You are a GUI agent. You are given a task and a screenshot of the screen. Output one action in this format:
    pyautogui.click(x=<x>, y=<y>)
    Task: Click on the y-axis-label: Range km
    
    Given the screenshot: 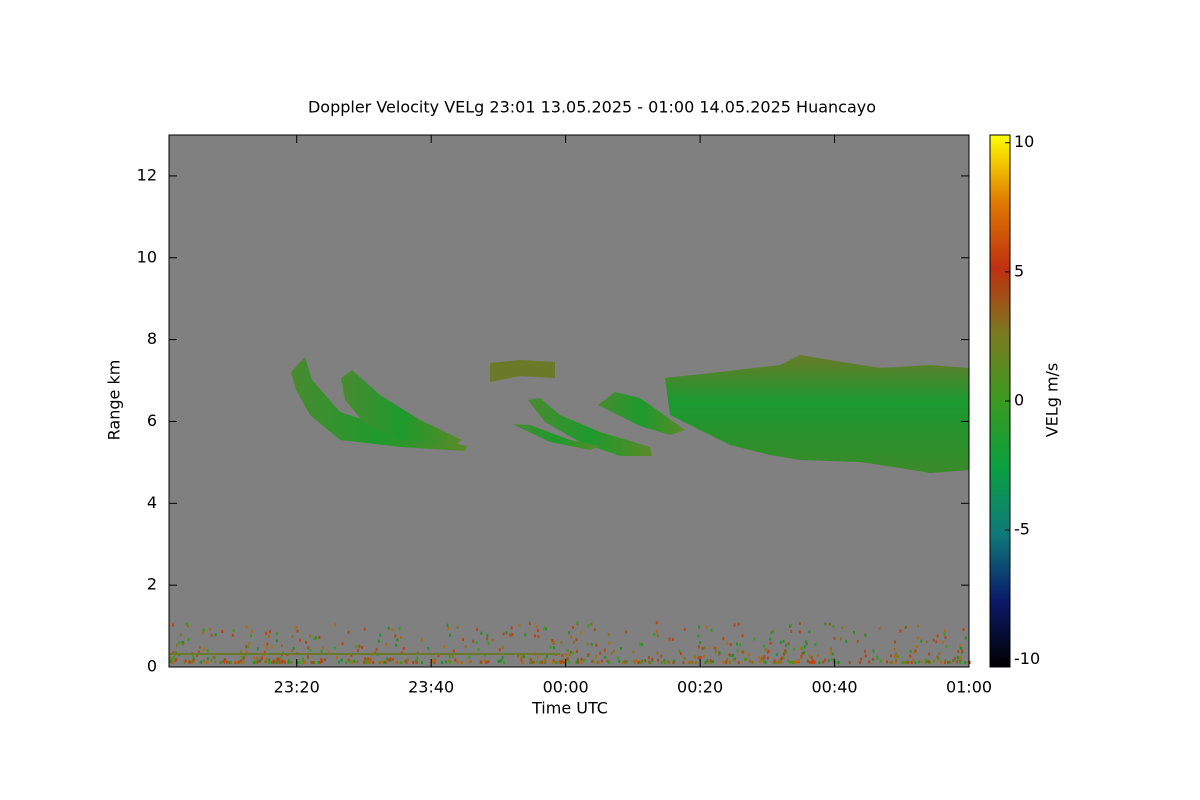 What is the action you would take?
    pyautogui.click(x=114, y=400)
    